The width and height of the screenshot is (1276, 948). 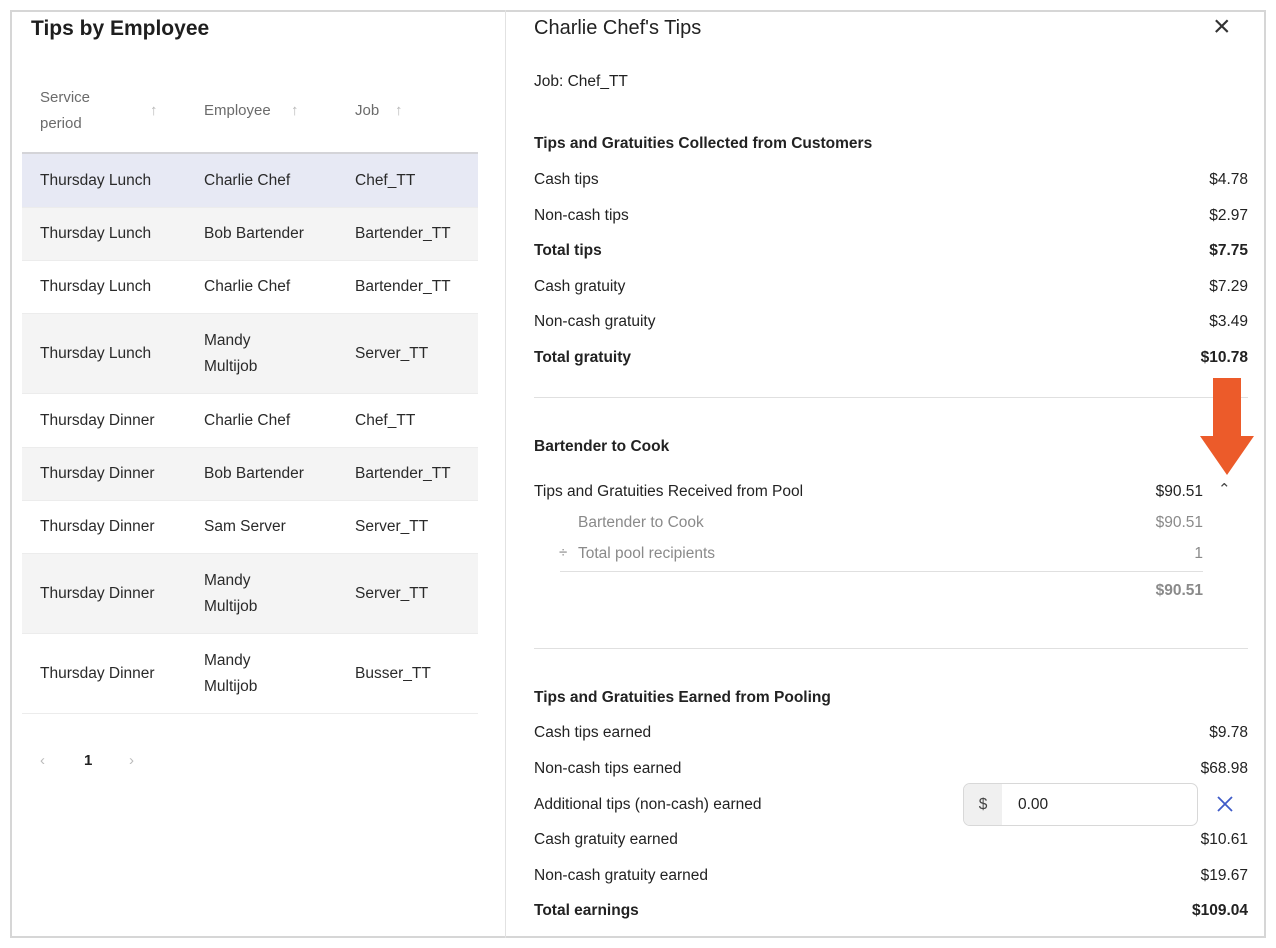 I want to click on column-header-job: Job, so click(x=367, y=110).